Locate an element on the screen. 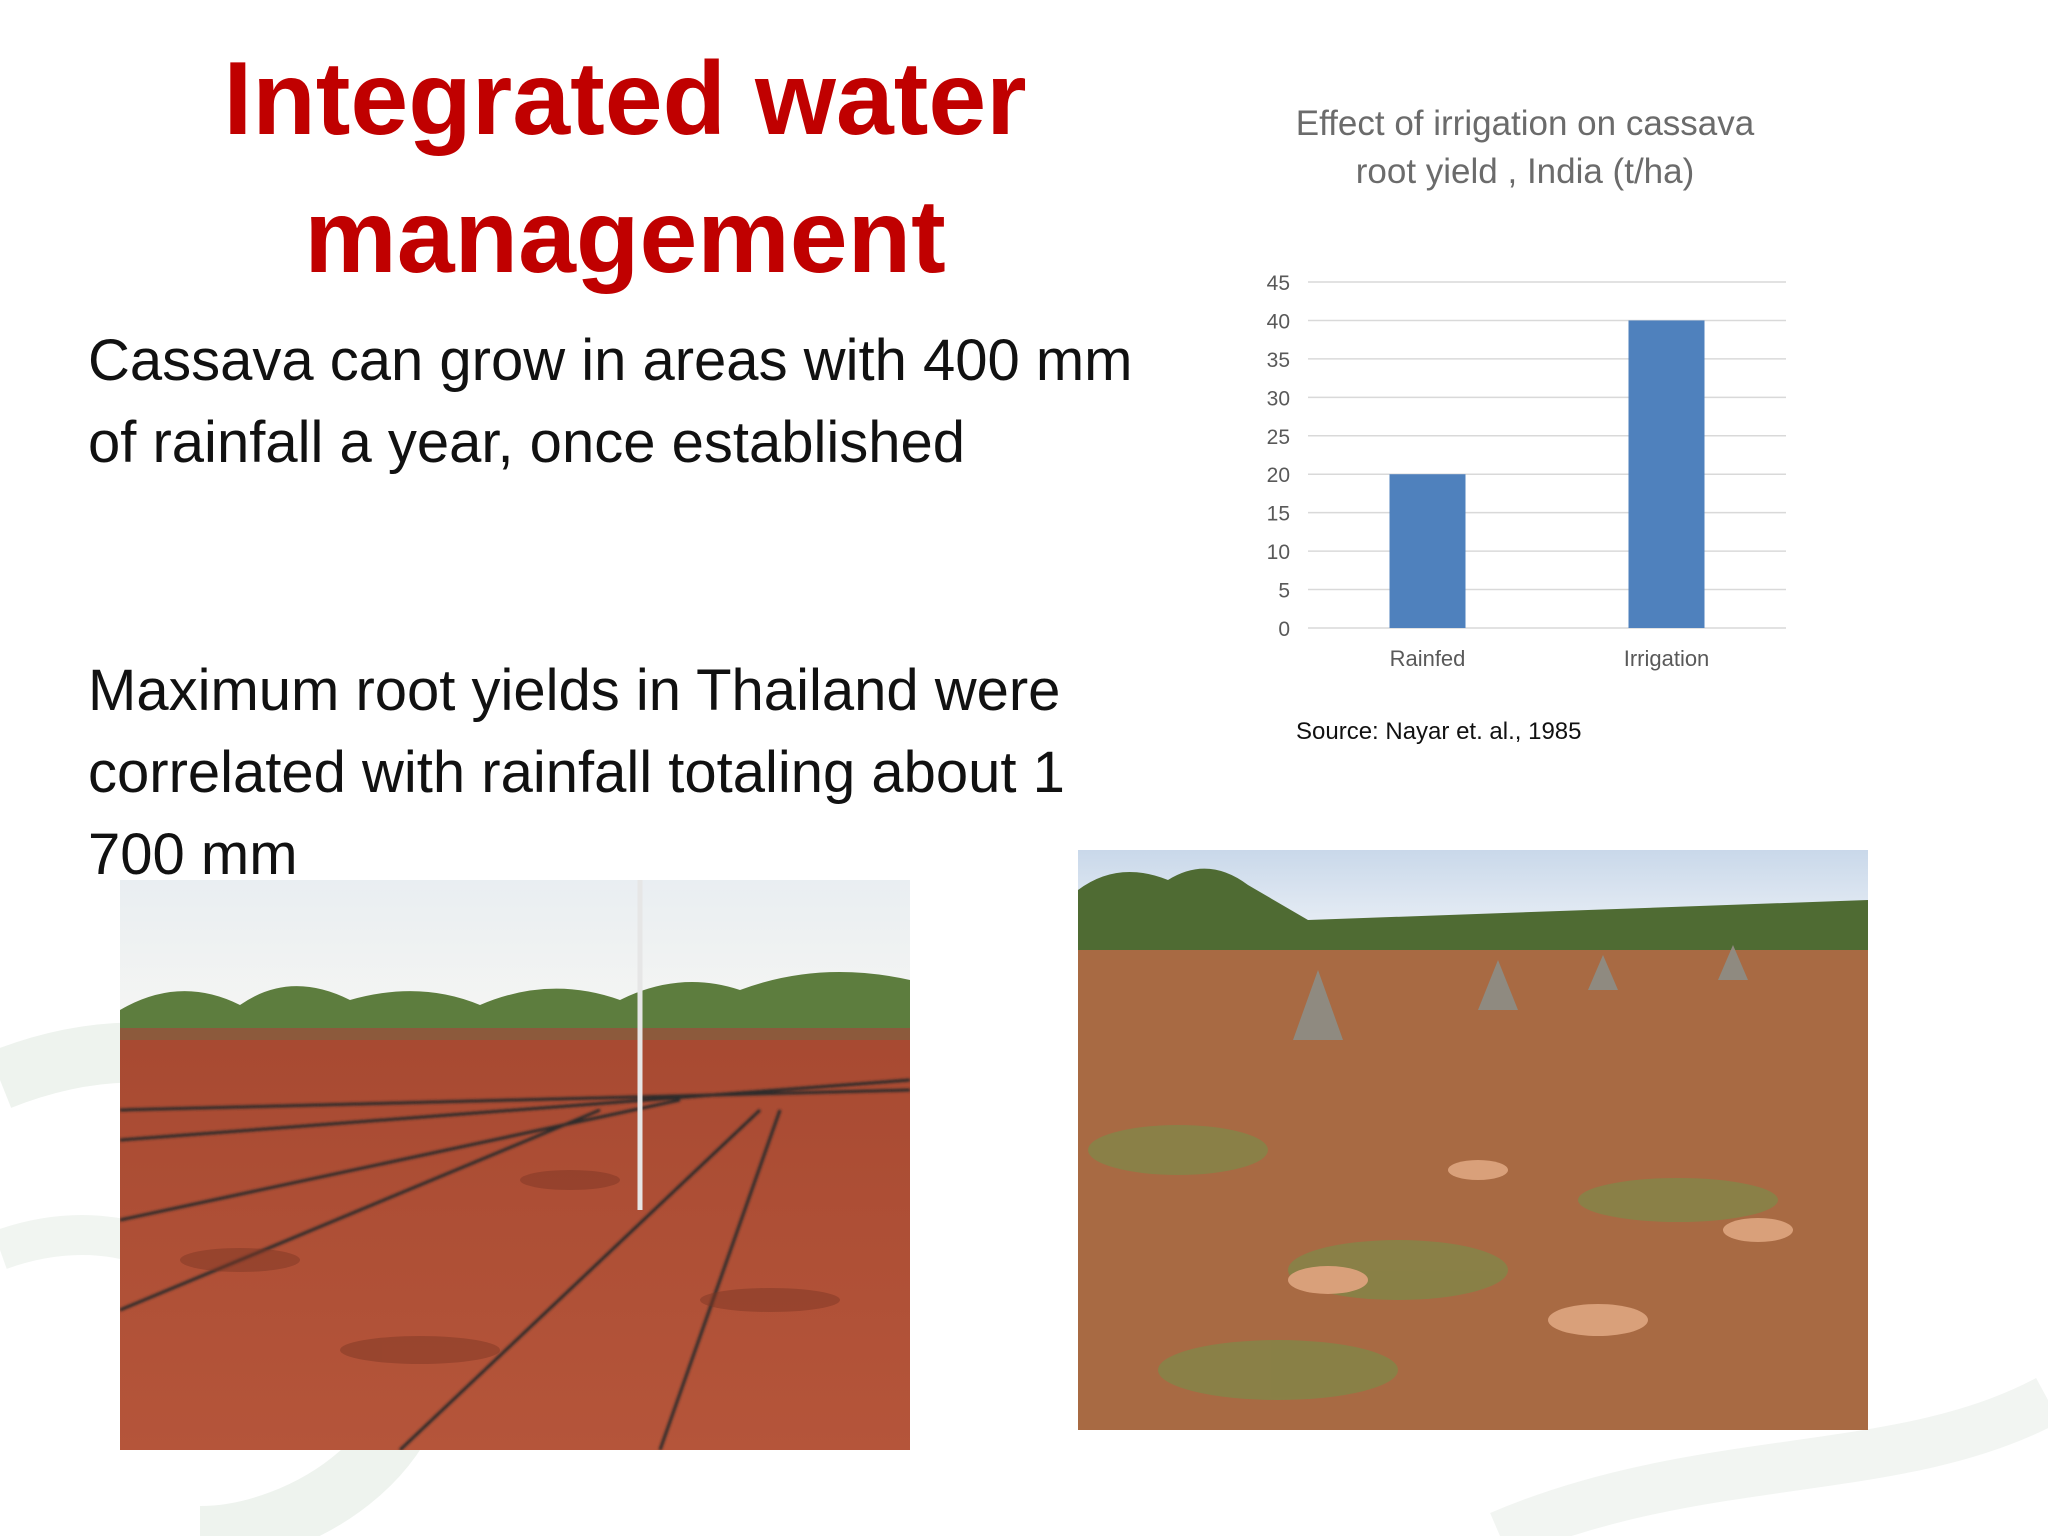 Image resolution: width=2048 pixels, height=1536 pixels. bar-chart-svg: 0 5 10 15 20 25 30 35 40 45 Rainfed Irrigation is located at coordinates (1526, 471).